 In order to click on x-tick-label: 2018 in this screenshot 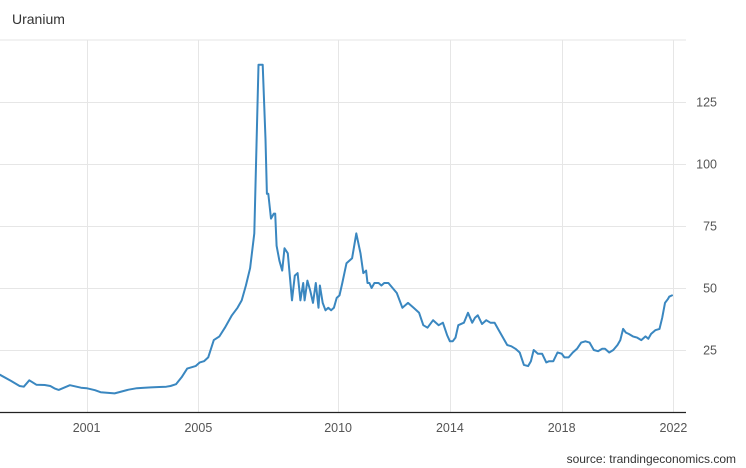, I will do `click(562, 428)`.